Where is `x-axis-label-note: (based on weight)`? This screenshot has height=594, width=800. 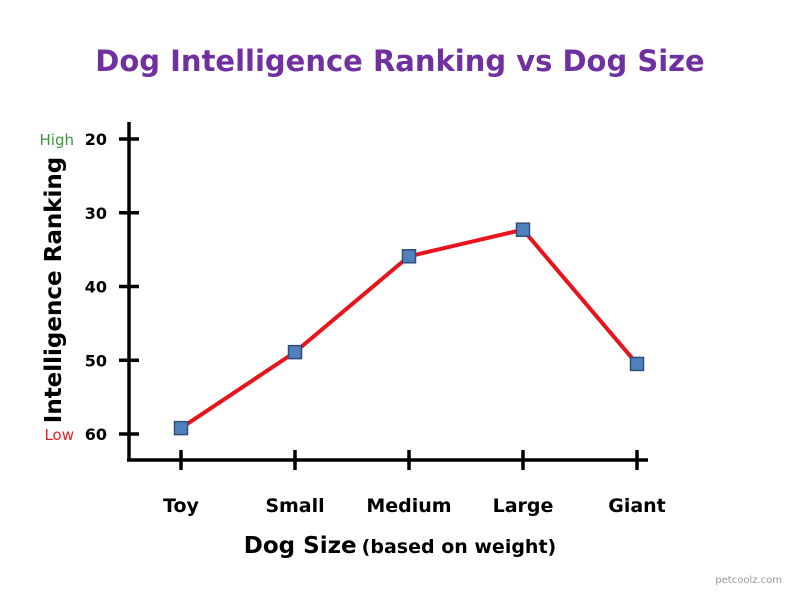 x-axis-label-note: (based on weight) is located at coordinates (459, 547).